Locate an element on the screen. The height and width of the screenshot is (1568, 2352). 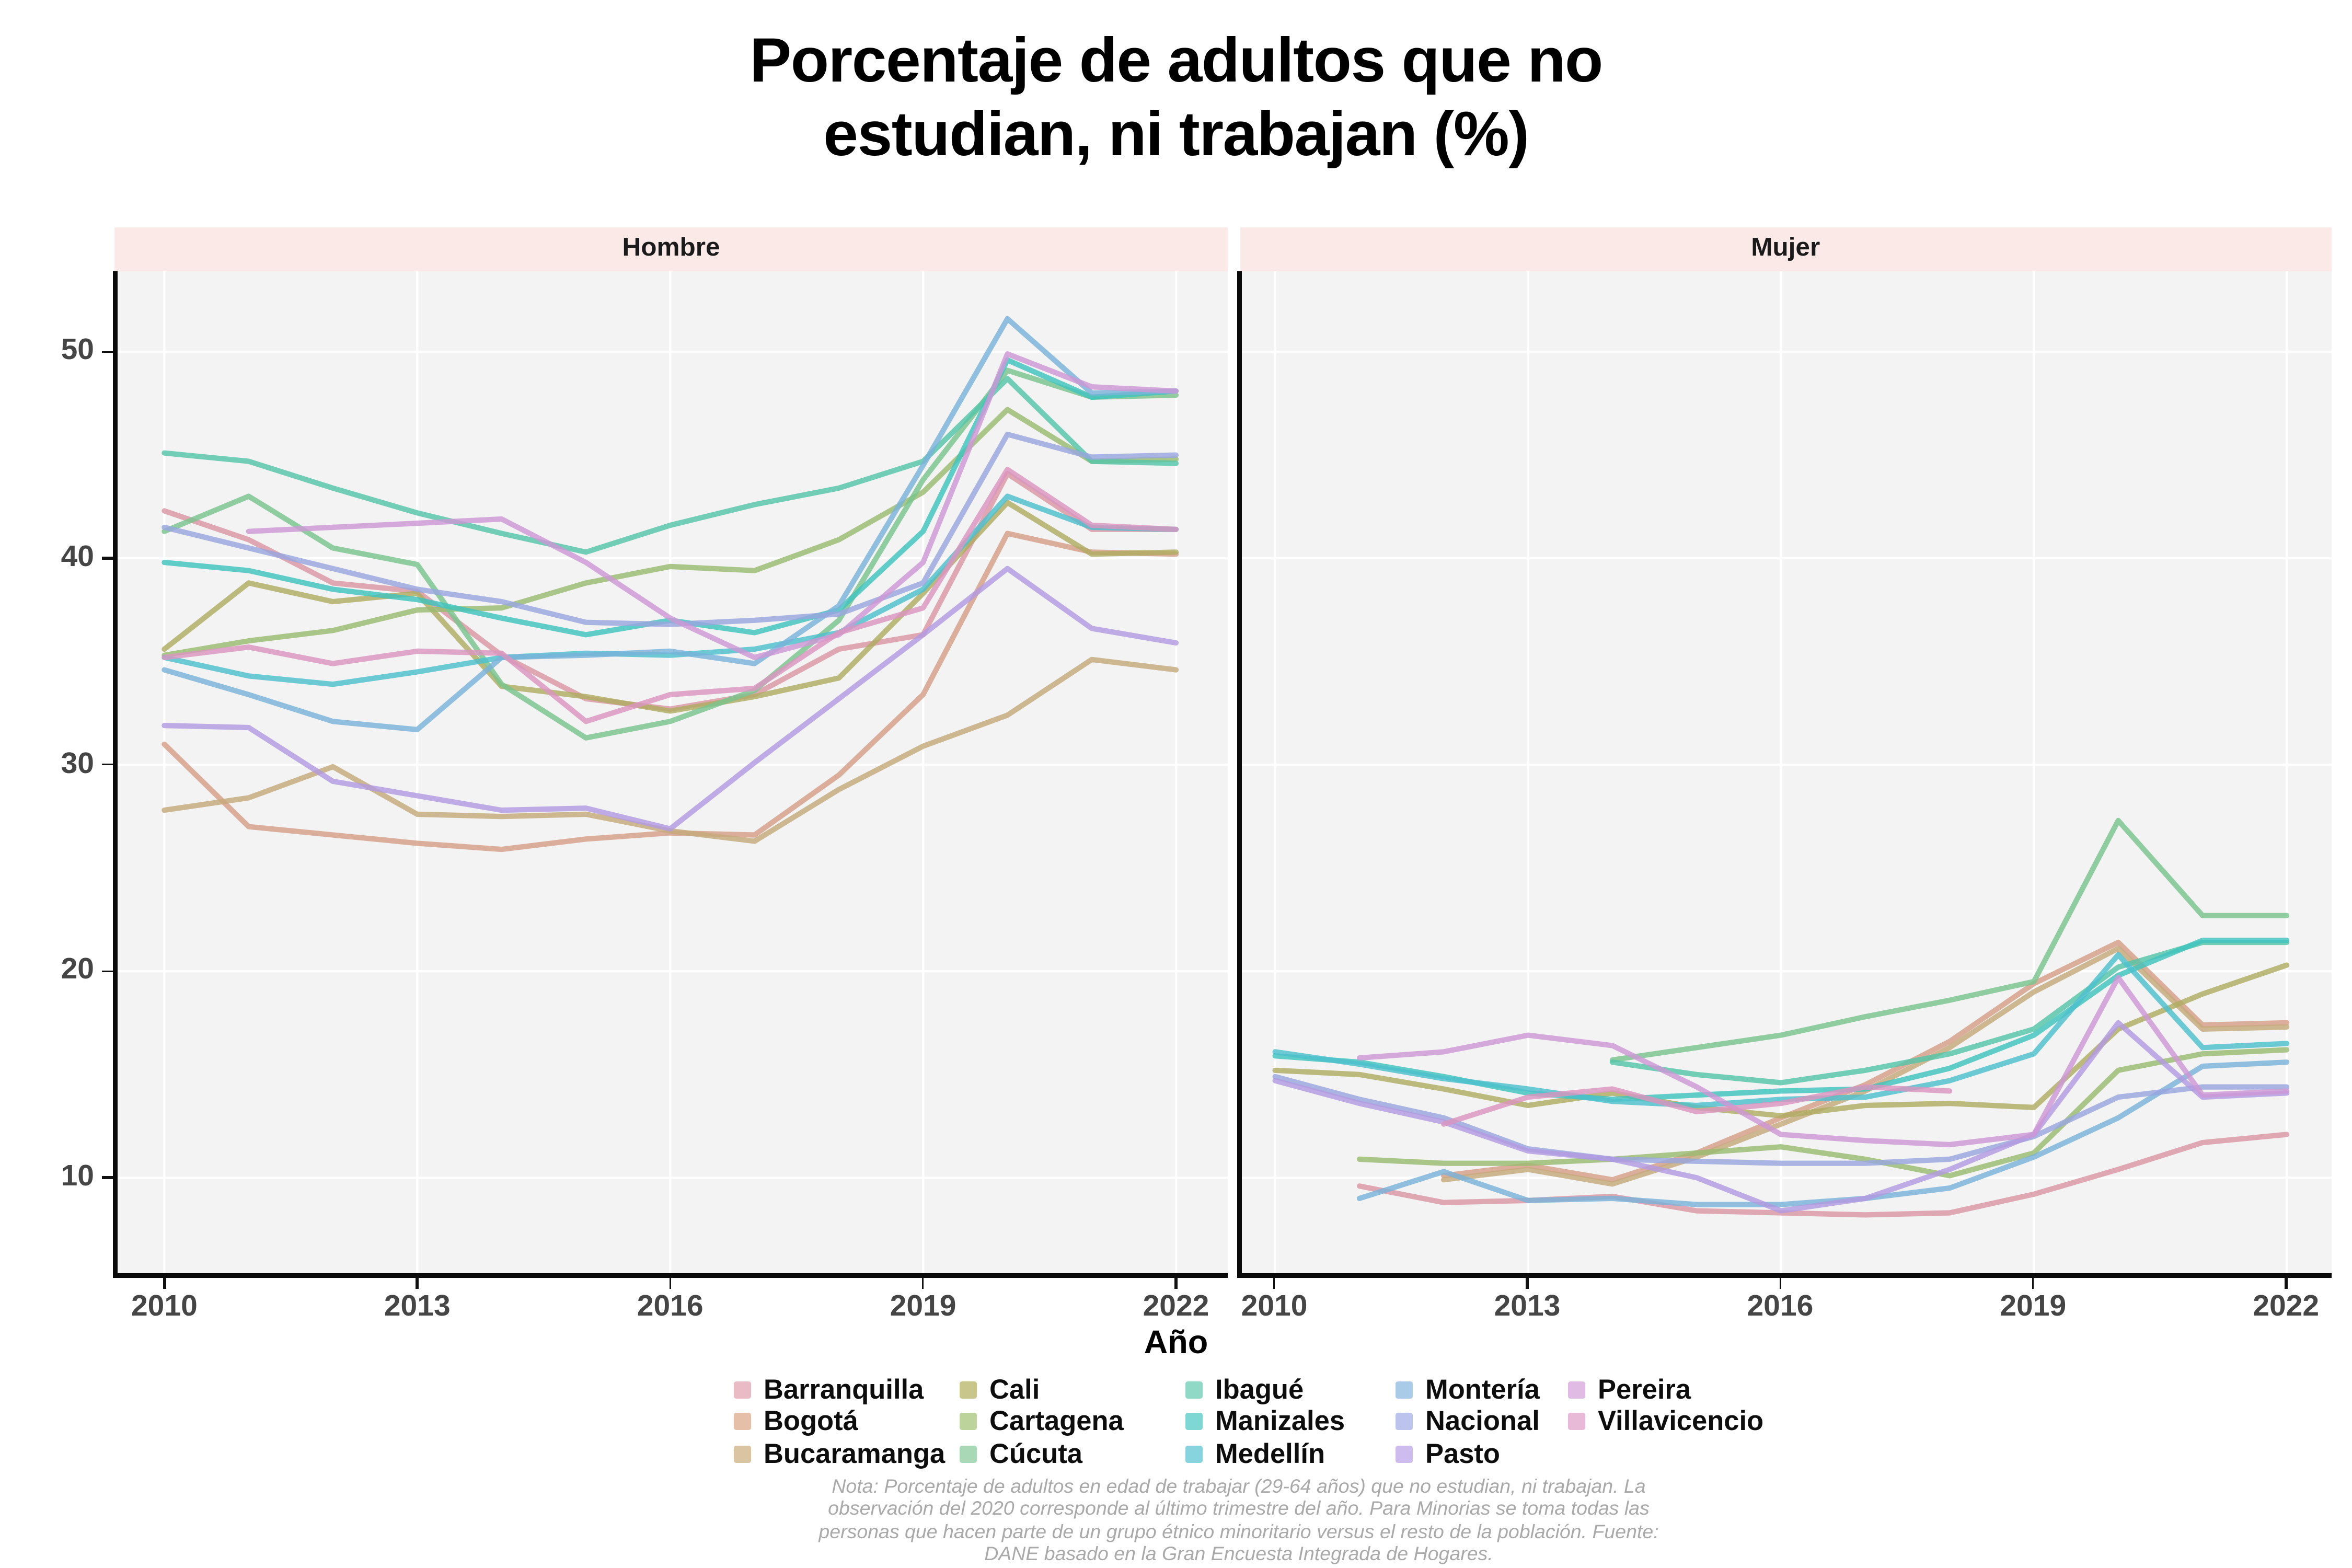
legend-label-Nacional: Nacional is located at coordinates (1482, 1421).